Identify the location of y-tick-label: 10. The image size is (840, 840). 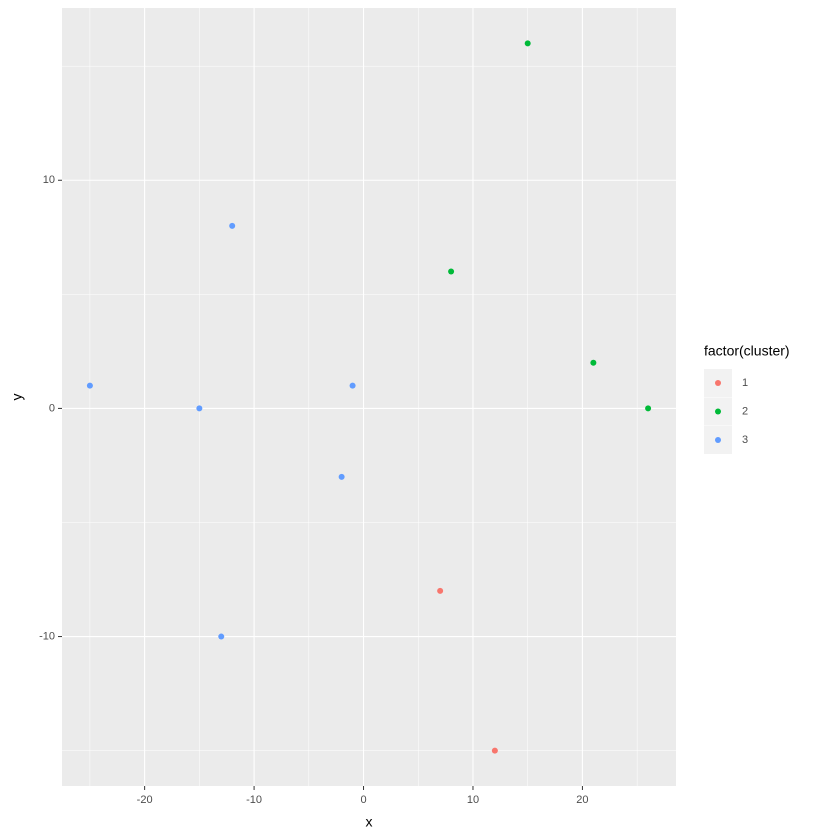
(49, 180).